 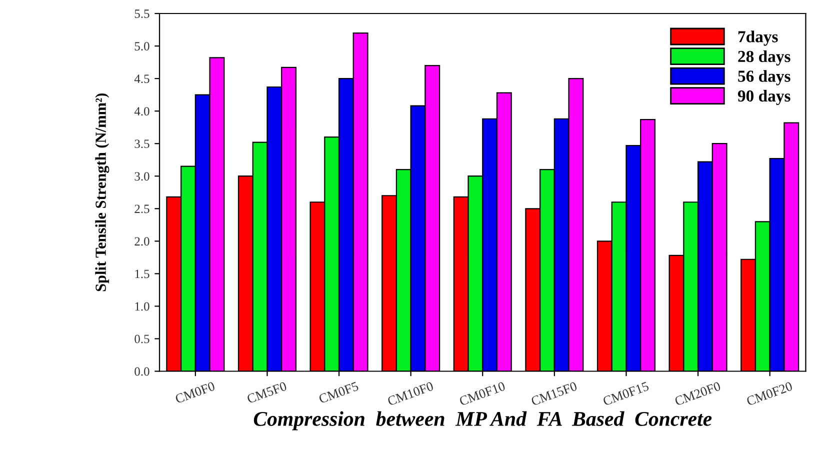 What do you see at coordinates (142, 209) in the screenshot?
I see `y-tick-label: 2.5` at bounding box center [142, 209].